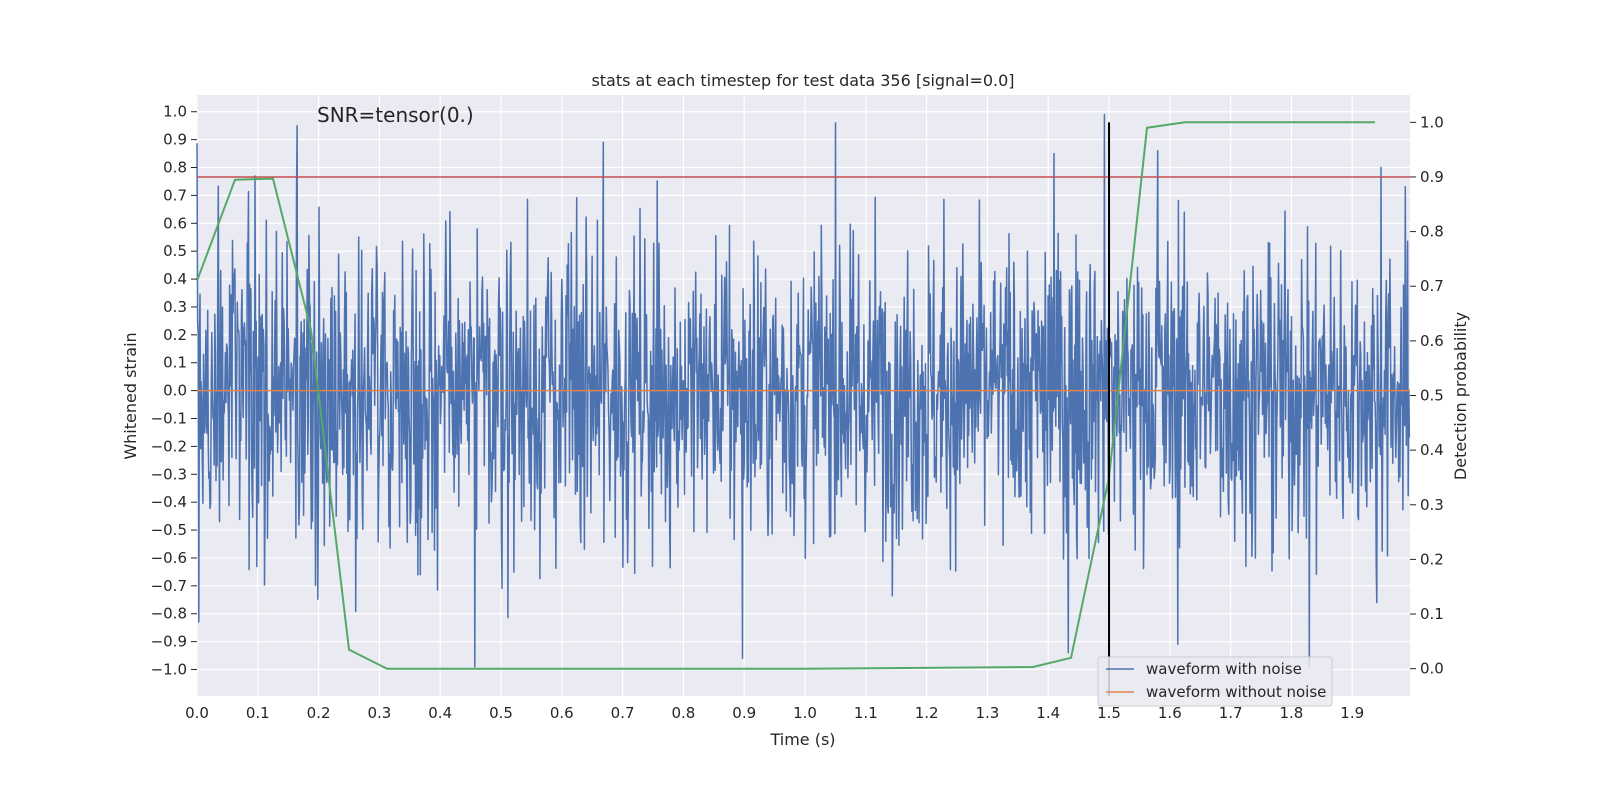 Image resolution: width=1600 pixels, height=800 pixels. What do you see at coordinates (175, 112) in the screenshot?
I see `y-tick-label: 1.0` at bounding box center [175, 112].